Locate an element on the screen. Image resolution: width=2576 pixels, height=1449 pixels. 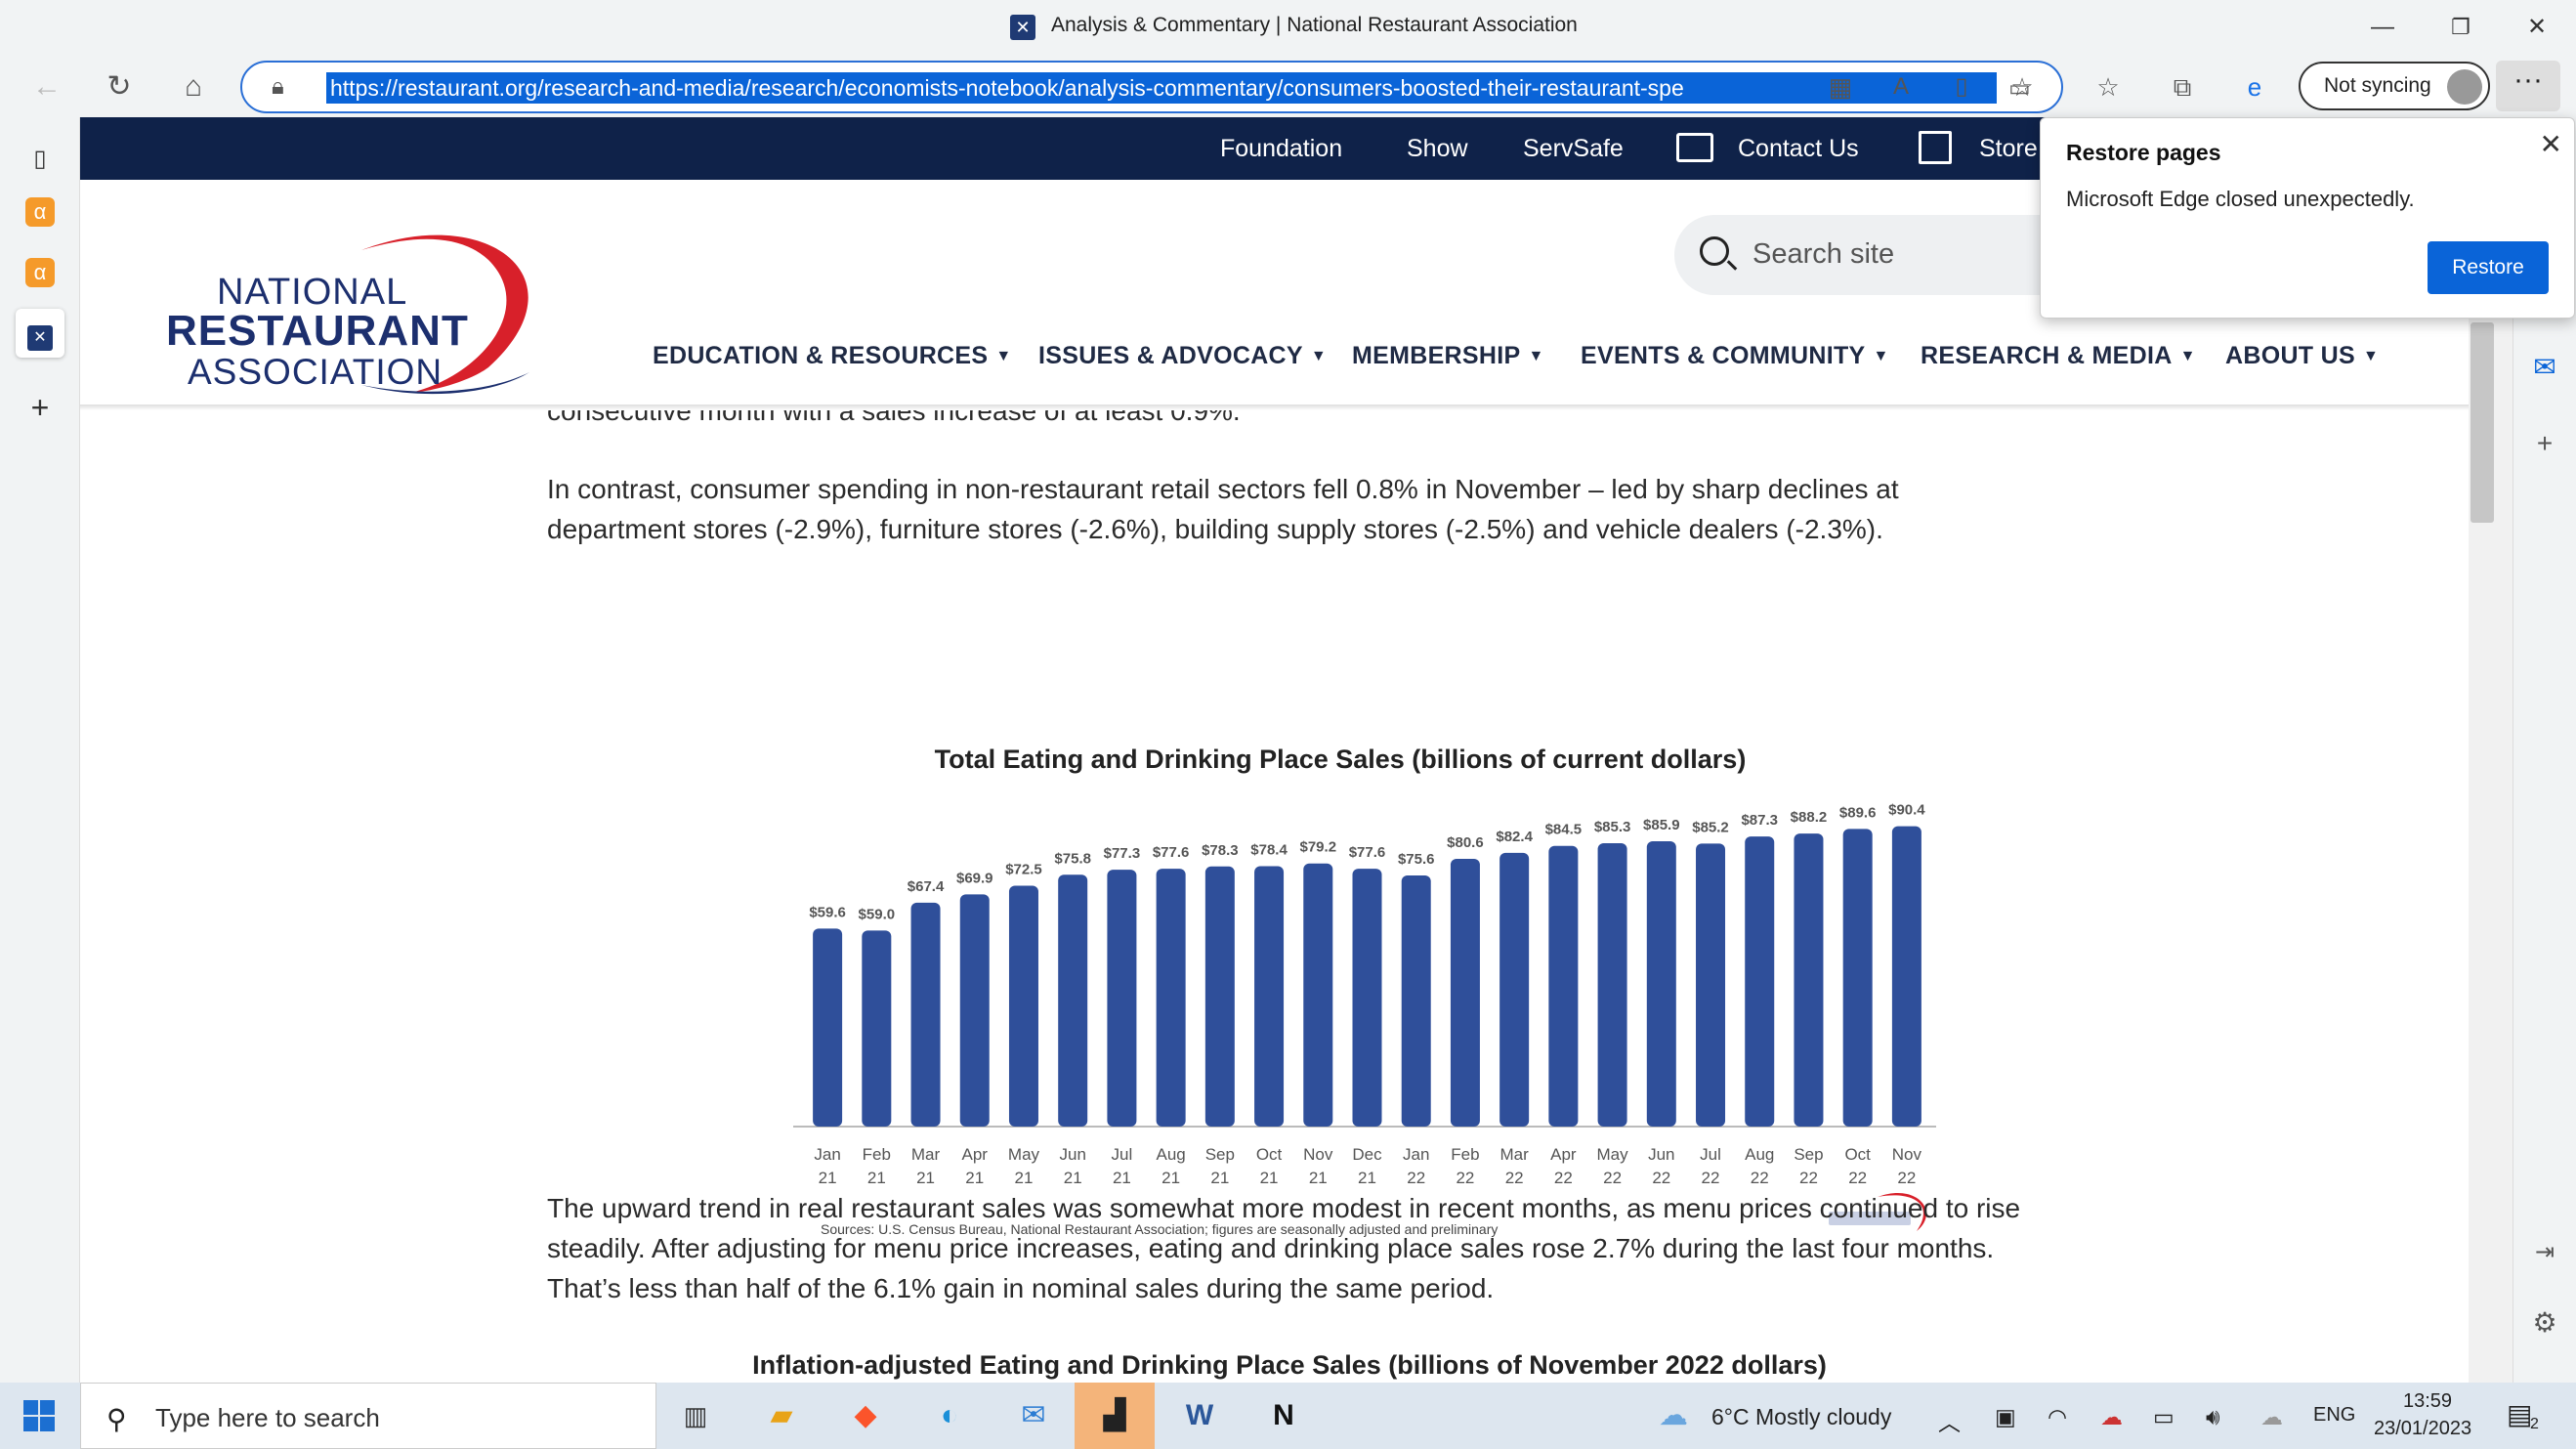
language-indicator: ENG is located at coordinates (2334, 1415).